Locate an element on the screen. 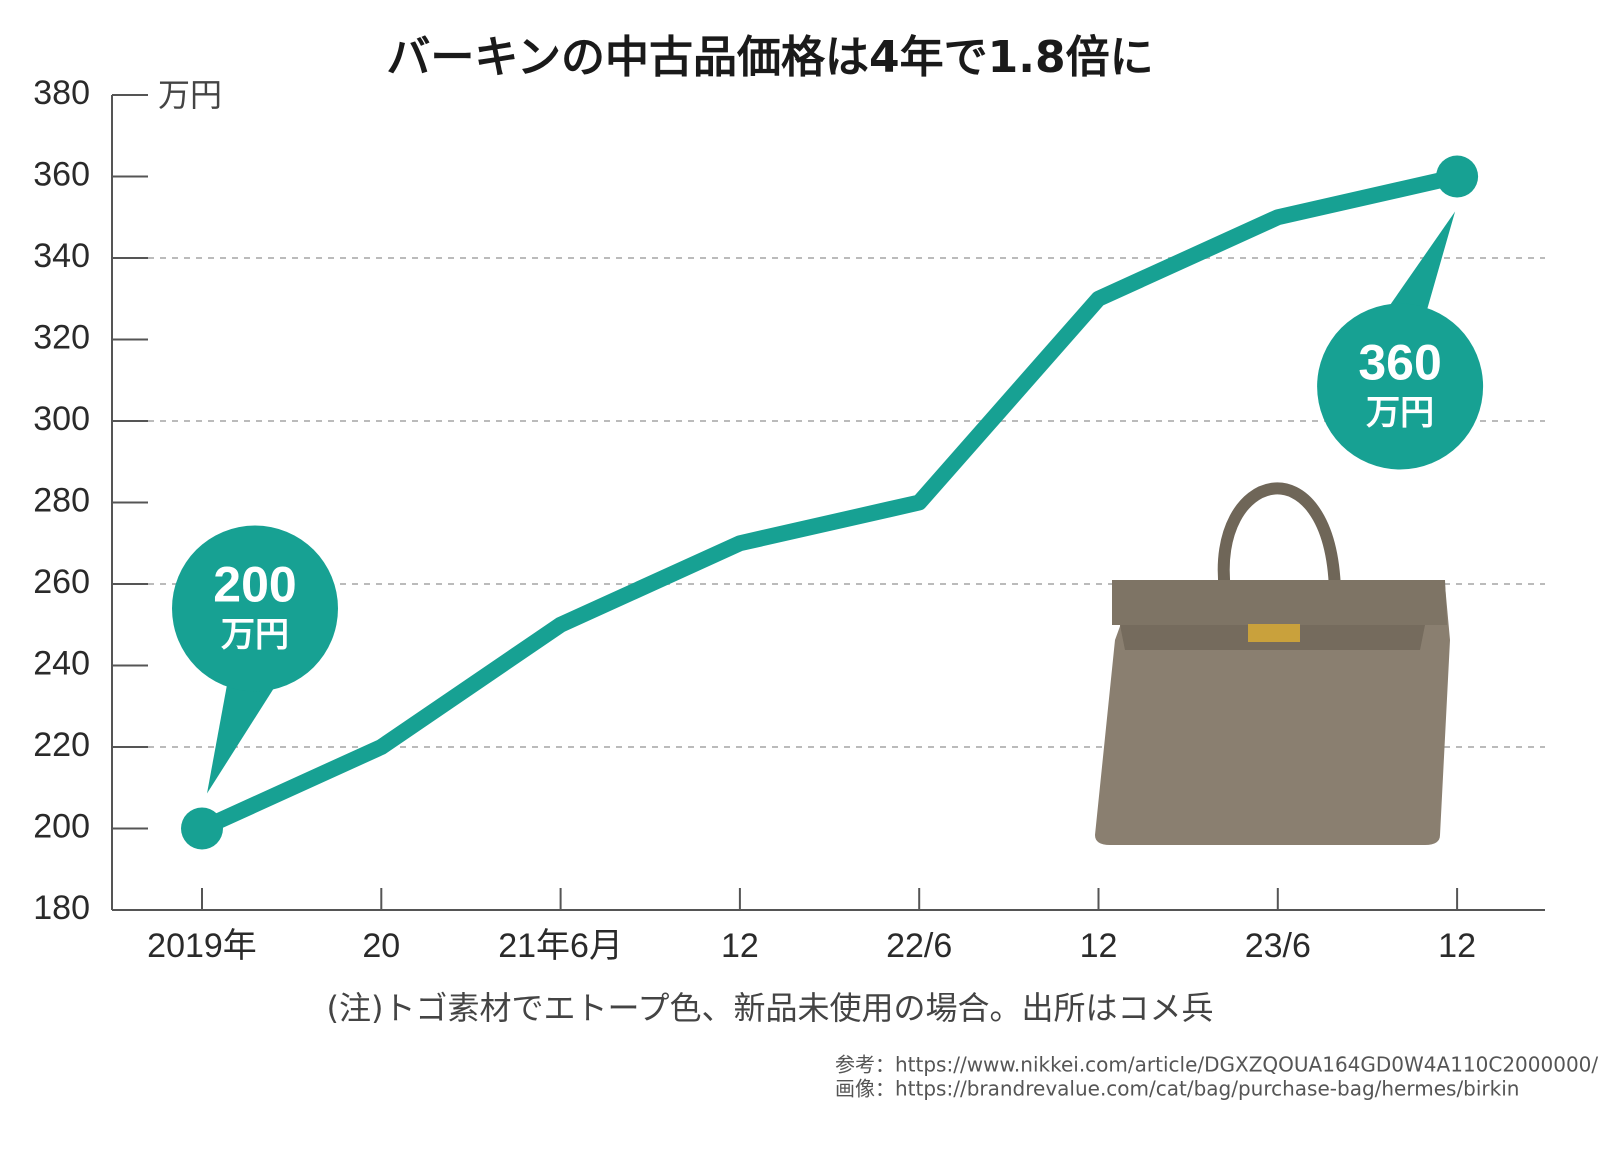  chart-title: バーキンの中古品価格は4年で1.8倍に is located at coordinates (769, 57).